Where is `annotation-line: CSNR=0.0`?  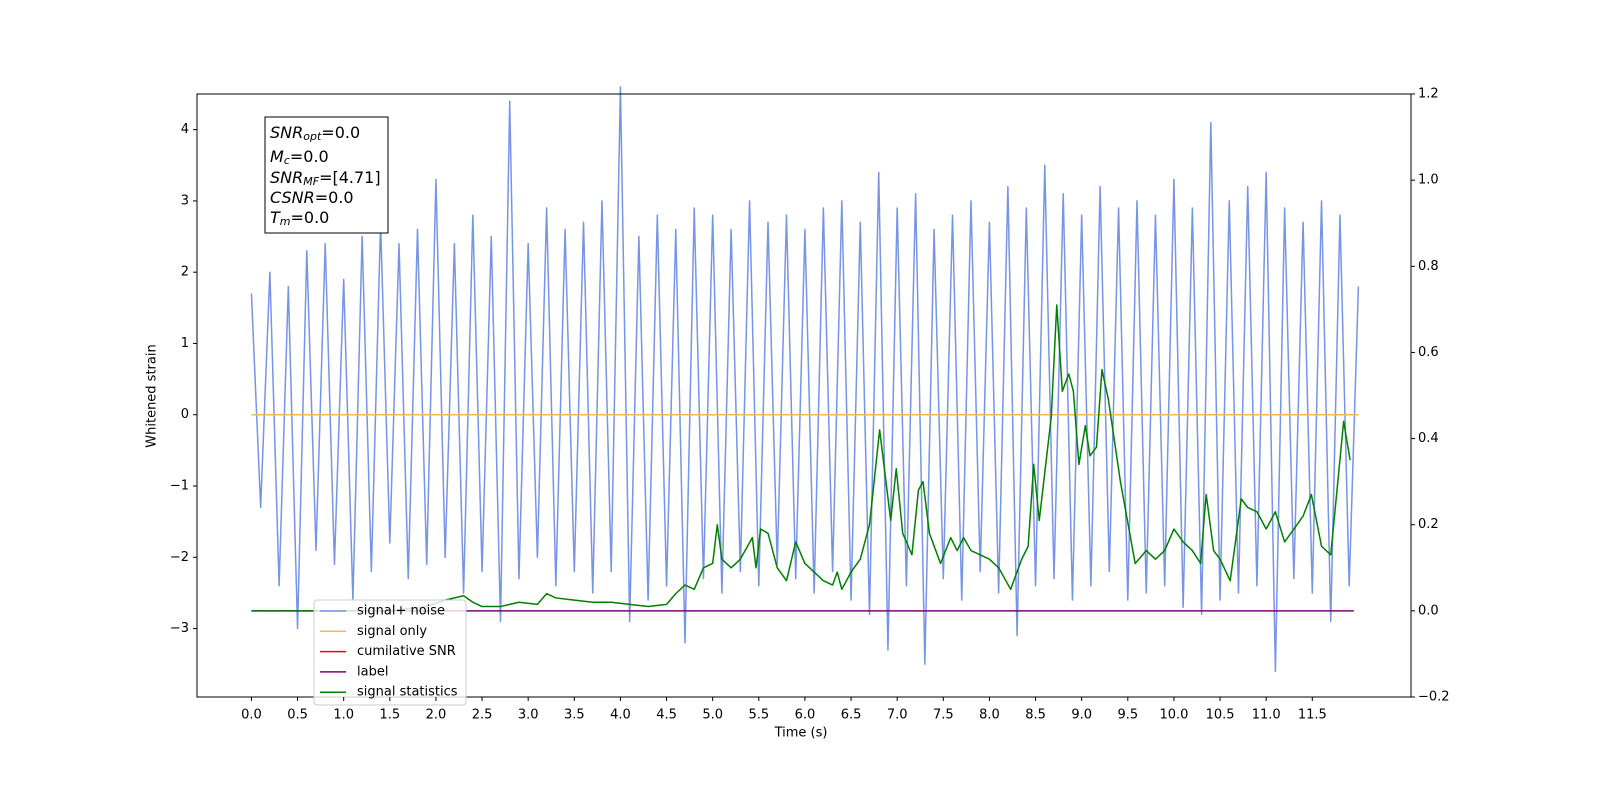
annotation-line: CSNR=0.0 is located at coordinates (312, 197).